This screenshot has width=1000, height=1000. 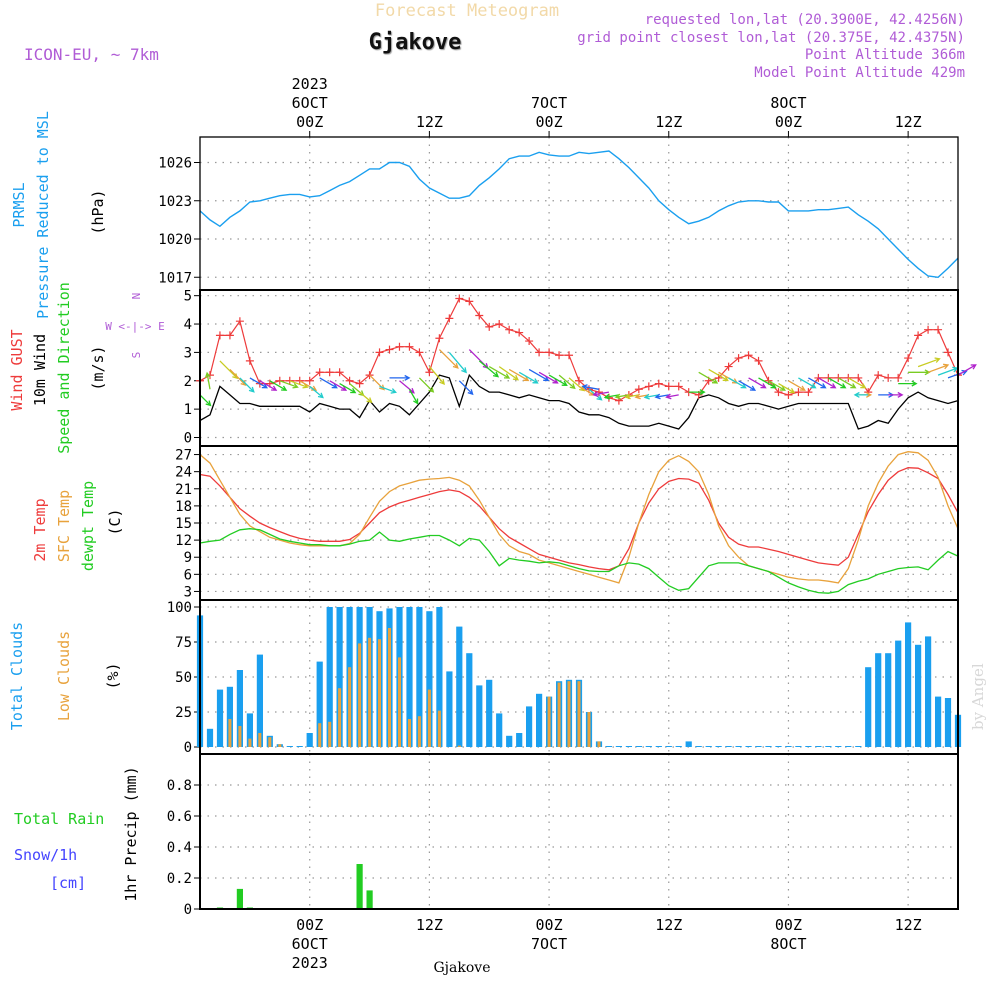 I want to click on precip-panel-labels: Total Rain Snow/1h [cm] 1hr Precip (mm), so click(x=77, y=833).